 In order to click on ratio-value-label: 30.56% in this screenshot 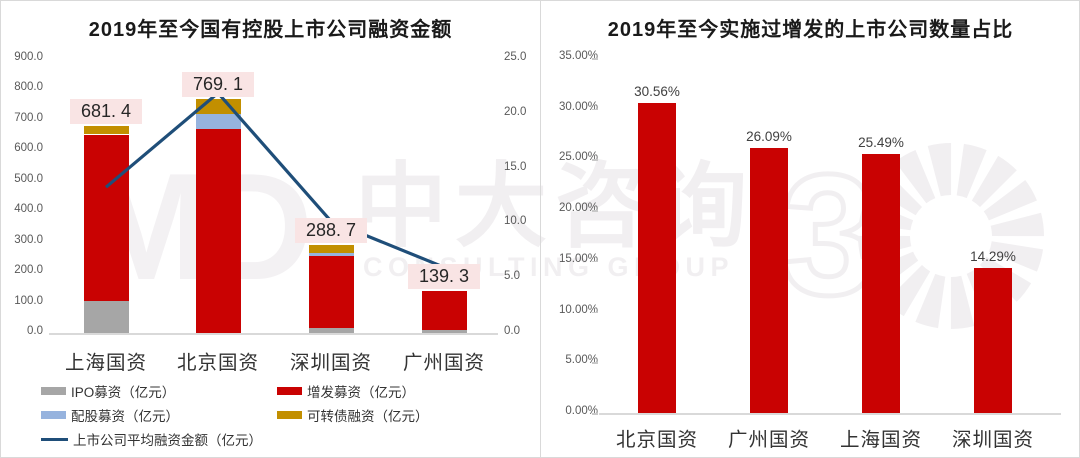, I will do `click(657, 92)`.